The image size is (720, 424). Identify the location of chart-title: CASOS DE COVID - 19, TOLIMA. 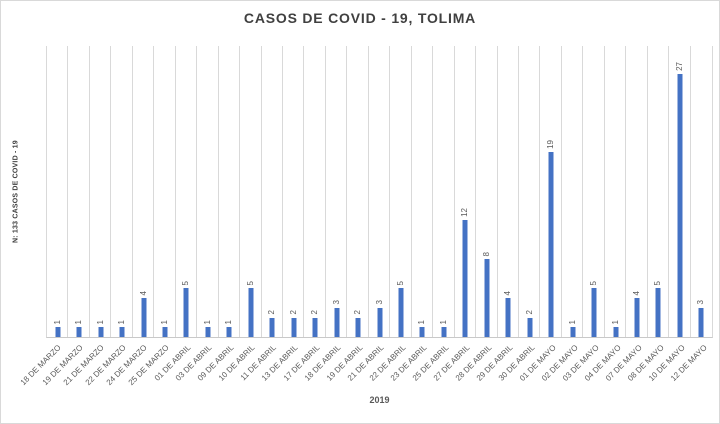
(360, 18).